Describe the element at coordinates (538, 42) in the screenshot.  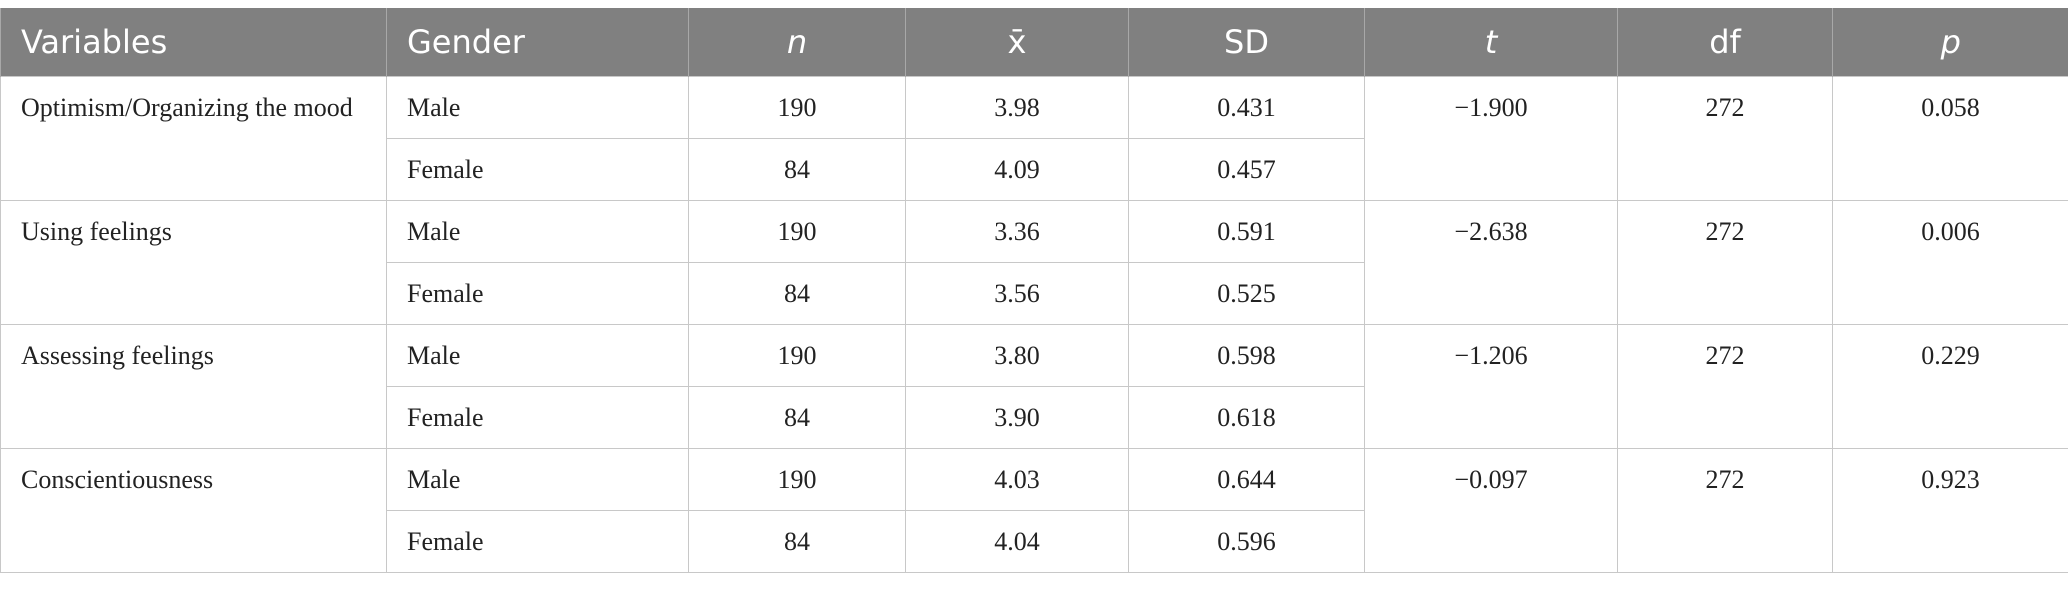
I see `column-header: Gender` at that location.